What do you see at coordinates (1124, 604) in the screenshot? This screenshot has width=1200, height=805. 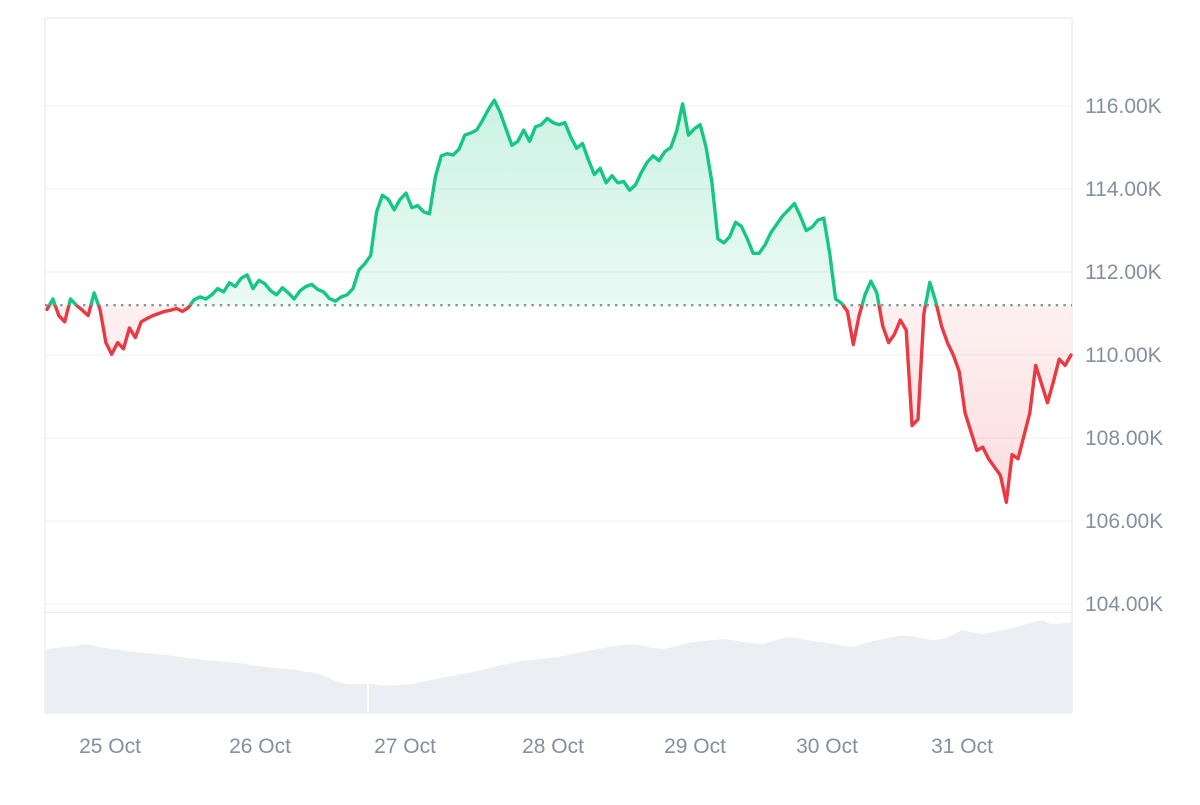 I see `y-axis-label: 104.00K` at bounding box center [1124, 604].